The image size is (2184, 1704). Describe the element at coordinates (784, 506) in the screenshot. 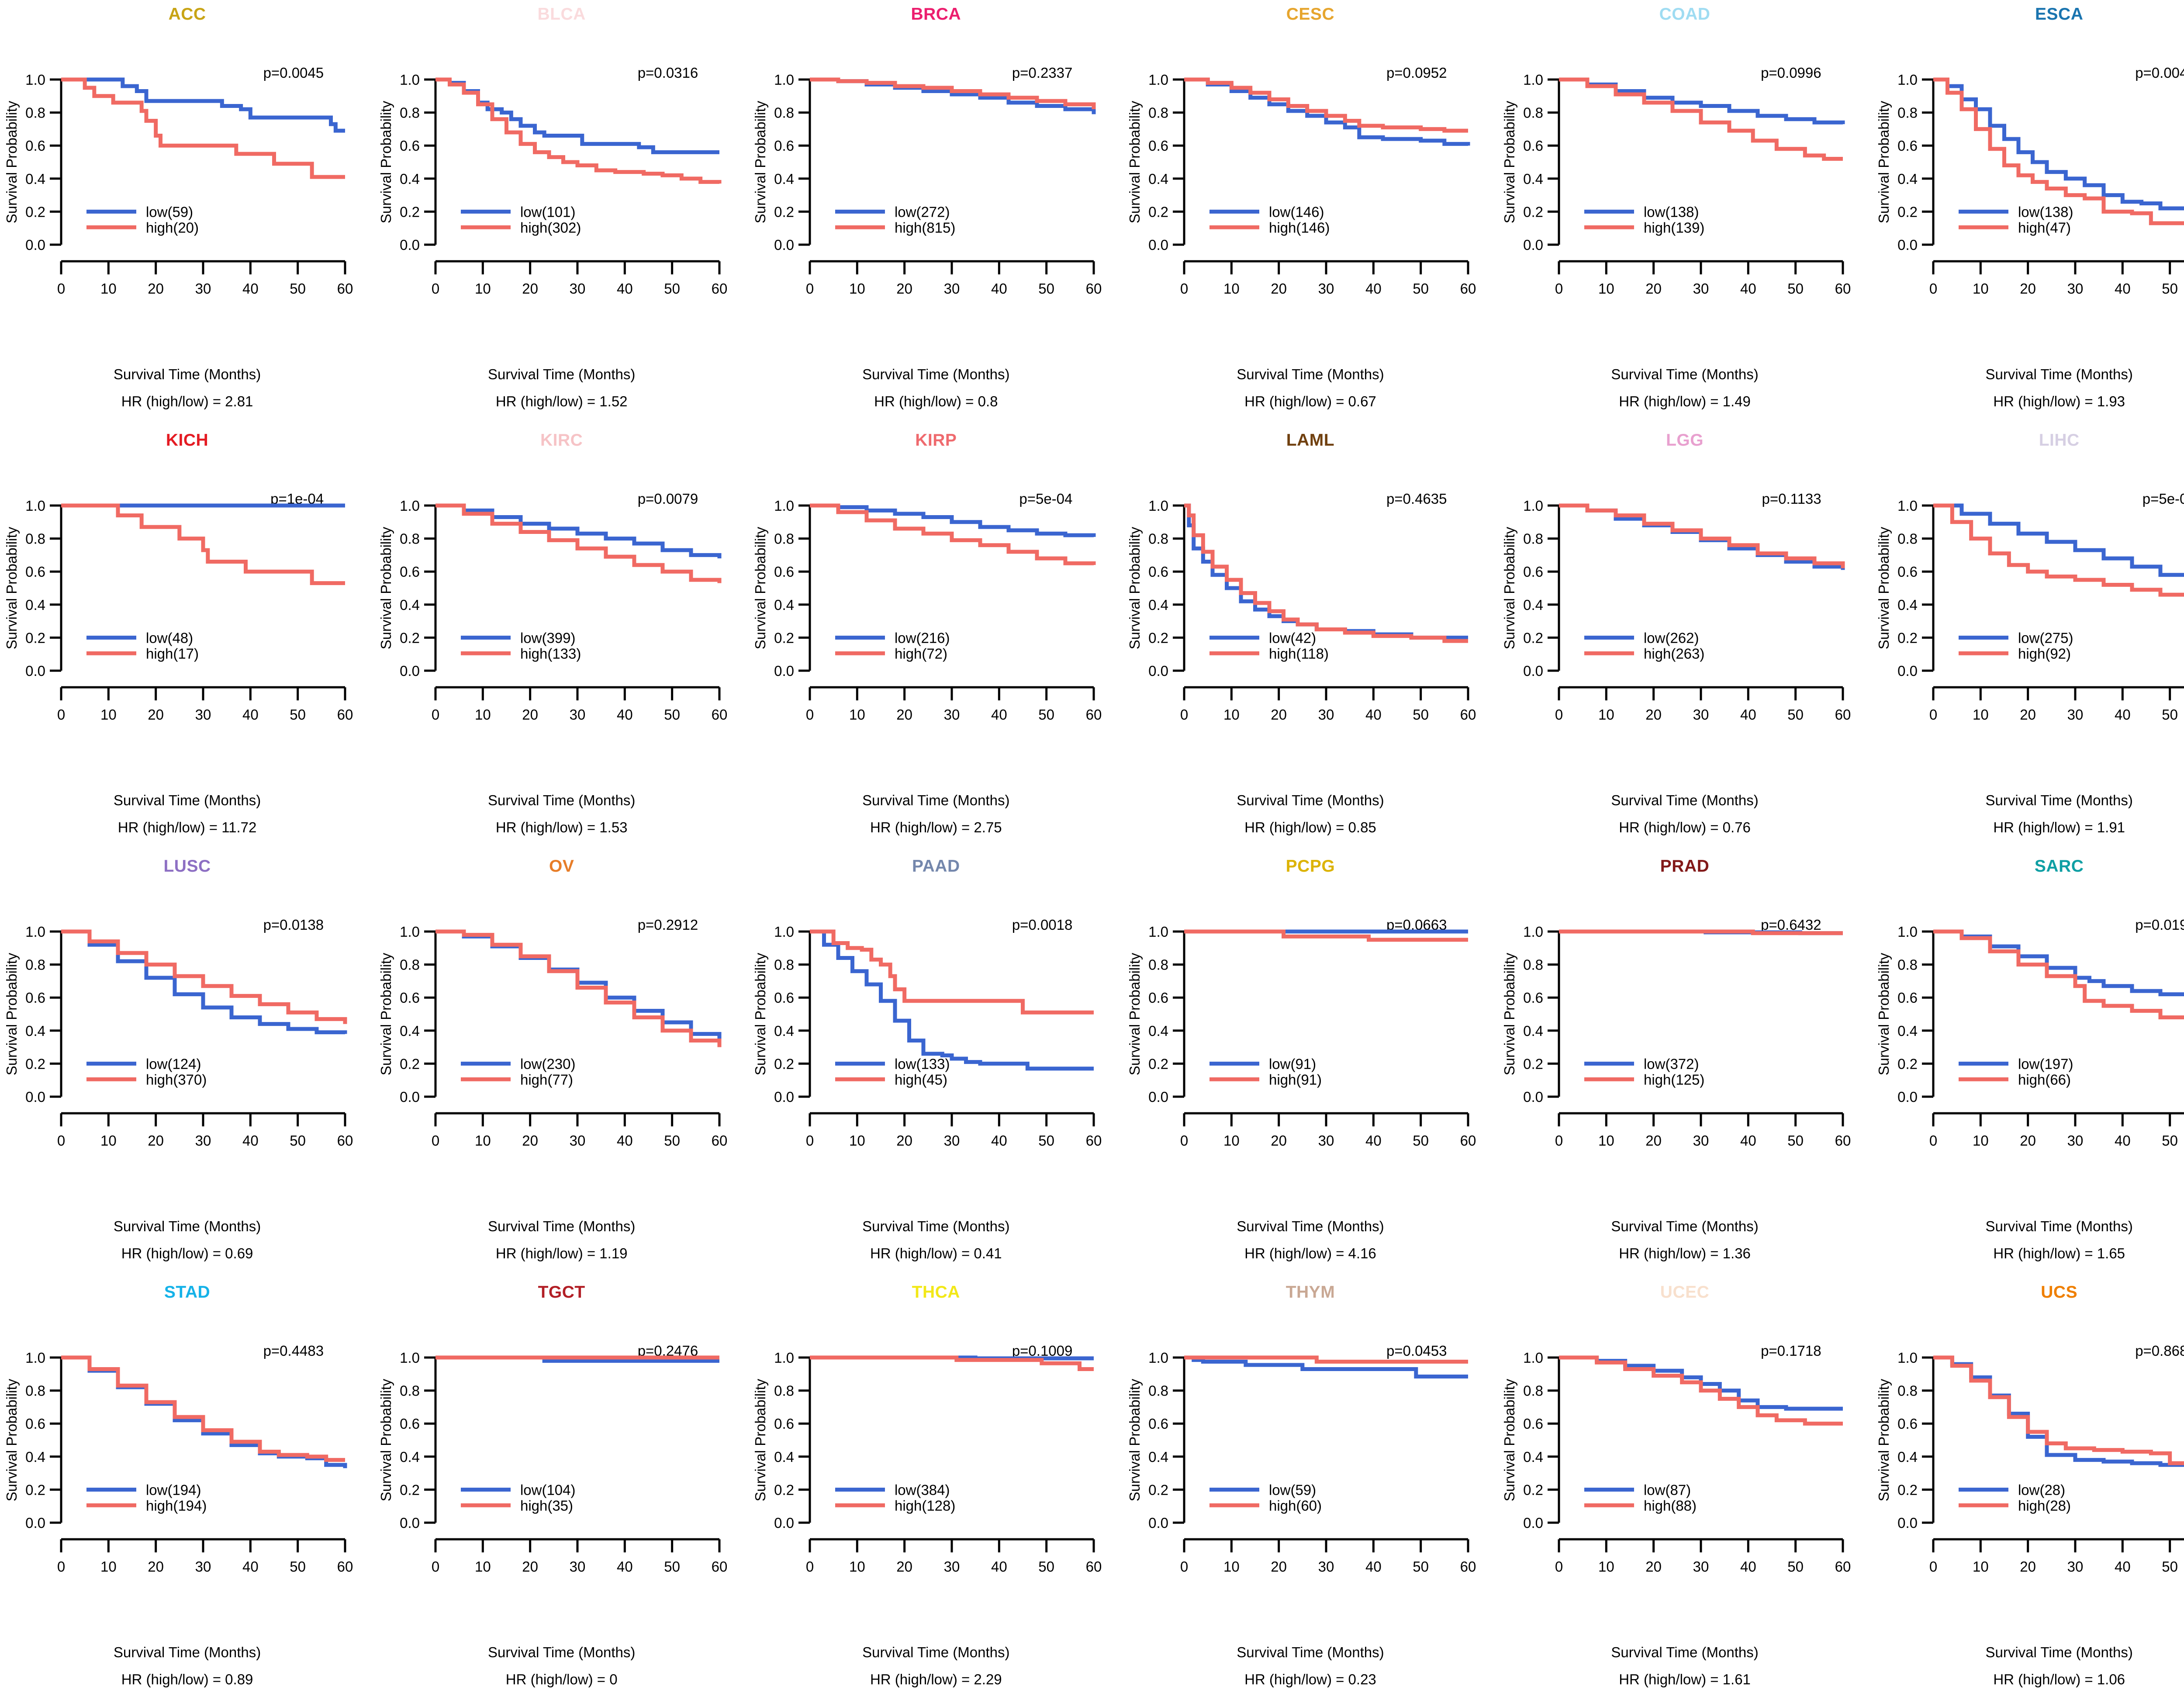

I see `y-tick-label: 1.0` at that location.